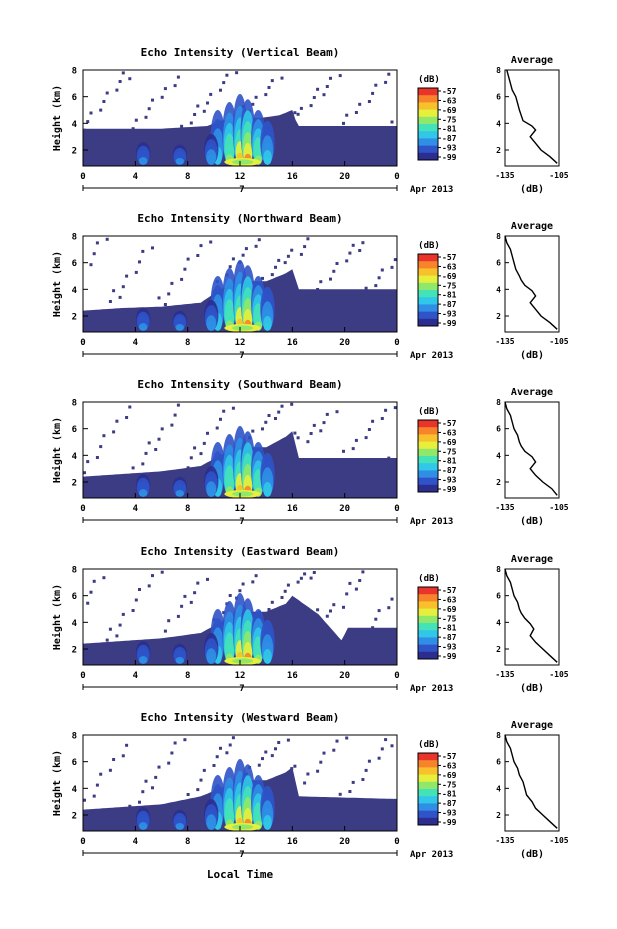  I want to click on x-tick-label: 0, so click(82, 343).